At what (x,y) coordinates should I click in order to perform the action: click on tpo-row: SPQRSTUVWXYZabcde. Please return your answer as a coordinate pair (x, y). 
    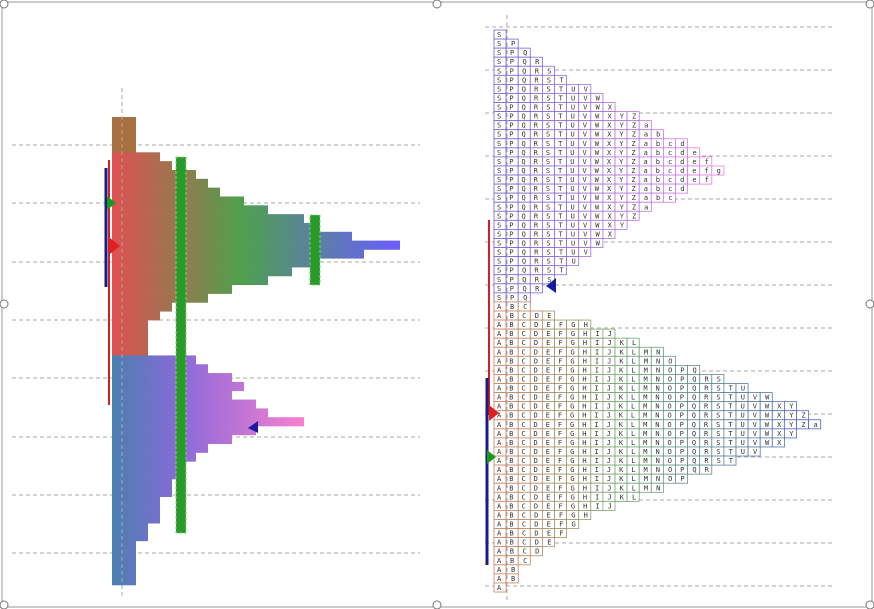
    Looking at the image, I should click on (597, 153).